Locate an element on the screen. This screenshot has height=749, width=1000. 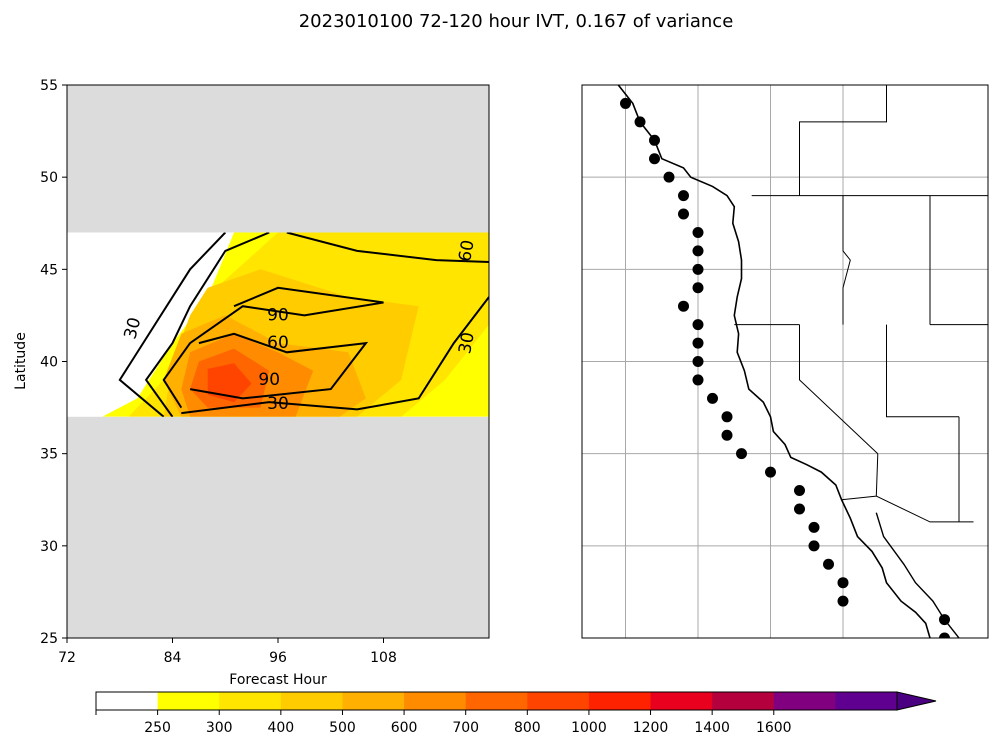
colorbar-tick-label: 250 is located at coordinates (157, 728).